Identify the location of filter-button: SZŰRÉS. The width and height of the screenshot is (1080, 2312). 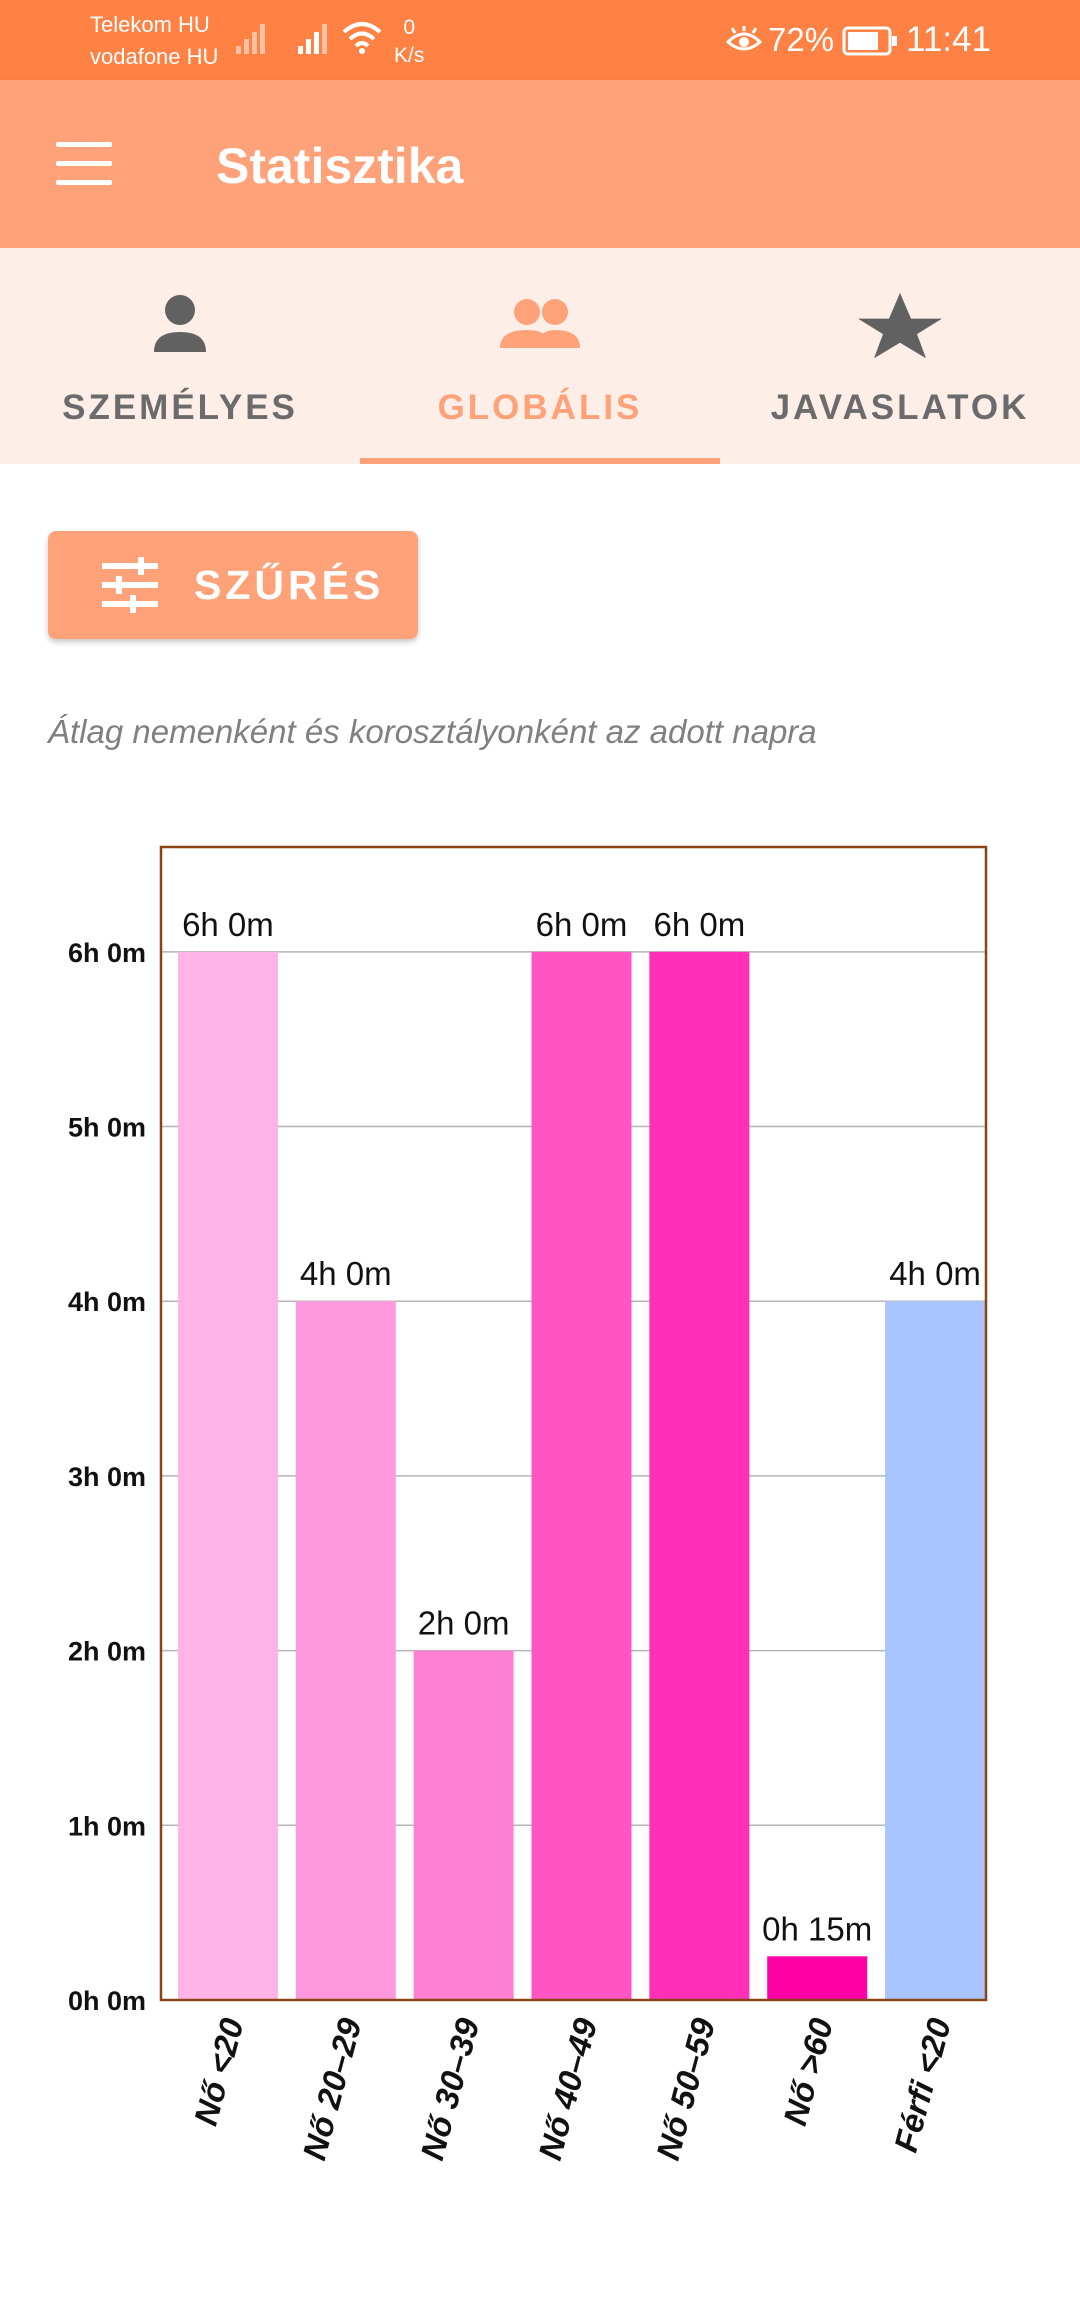
(233, 585).